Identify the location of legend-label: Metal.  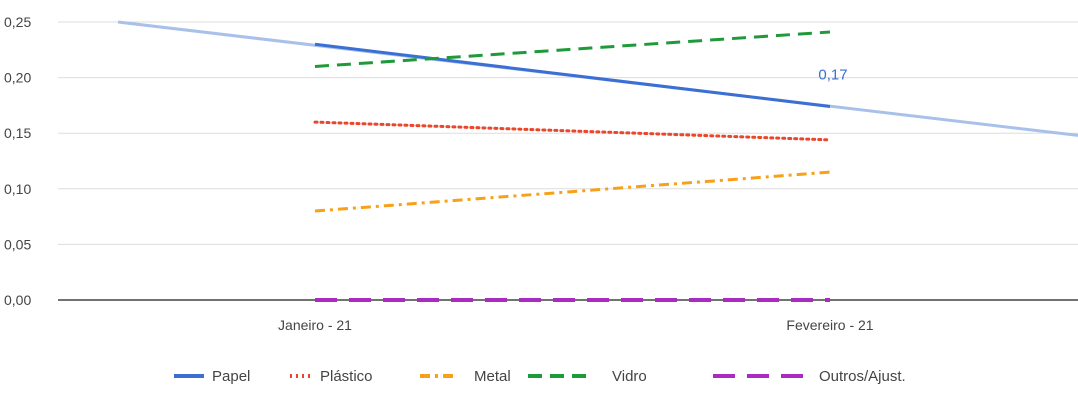
(492, 376).